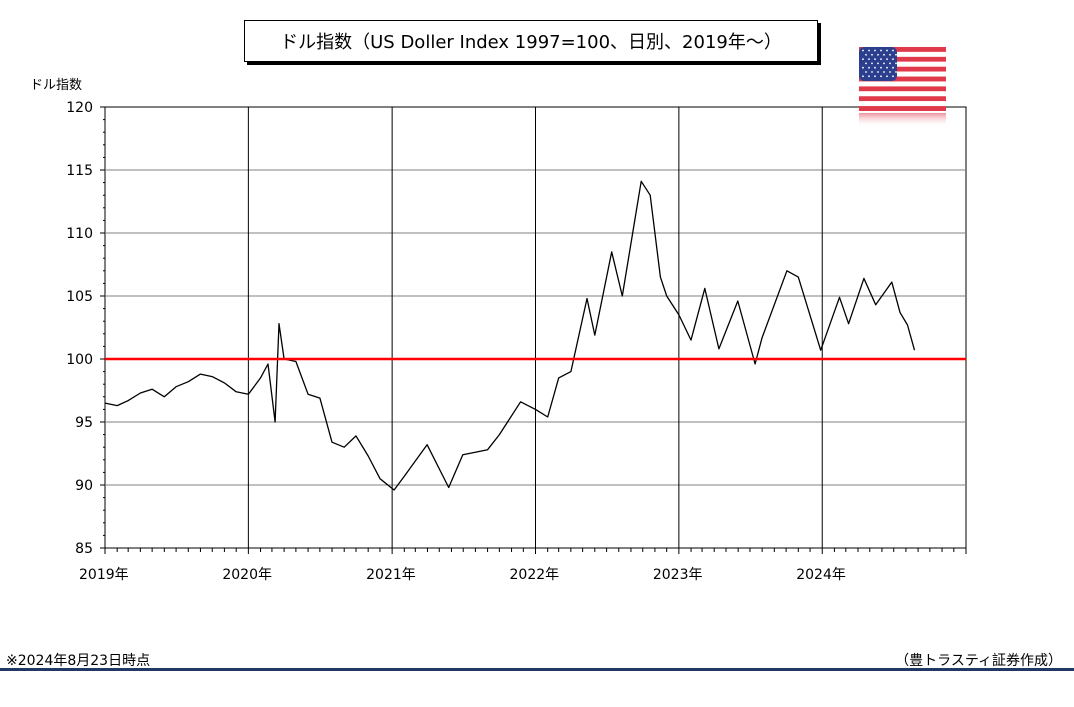  I want to click on y-axis-label: ドル指数, so click(56, 85).